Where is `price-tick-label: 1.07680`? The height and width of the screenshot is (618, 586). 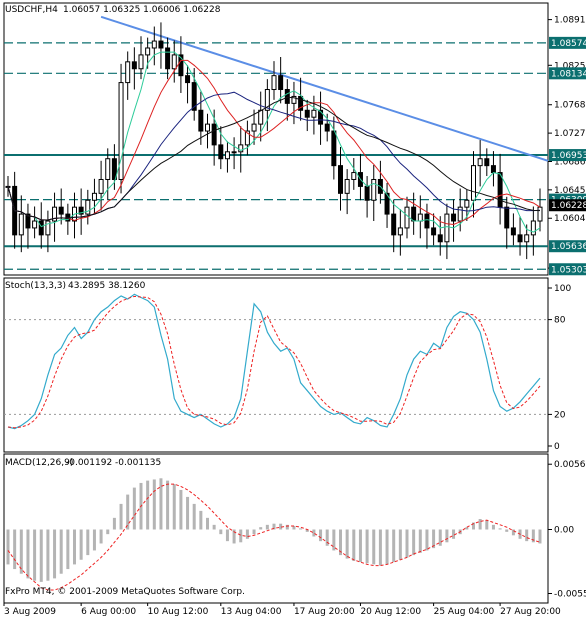
price-tick-label: 1.07680 is located at coordinates (570, 106).